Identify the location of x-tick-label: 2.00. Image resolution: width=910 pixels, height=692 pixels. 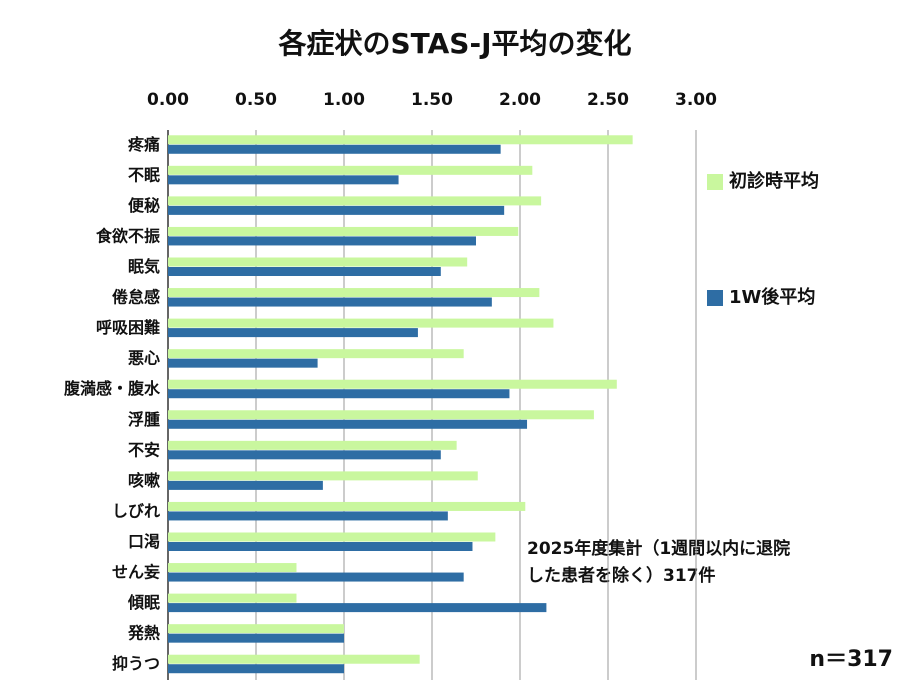
(520, 100).